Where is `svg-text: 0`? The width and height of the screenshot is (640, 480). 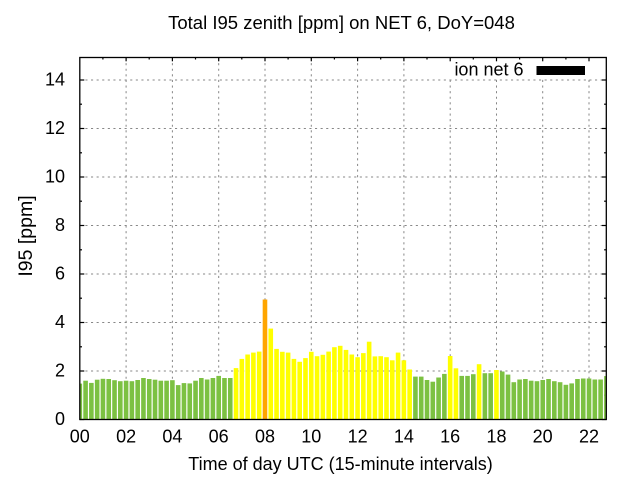 svg-text: 0 is located at coordinates (60, 419).